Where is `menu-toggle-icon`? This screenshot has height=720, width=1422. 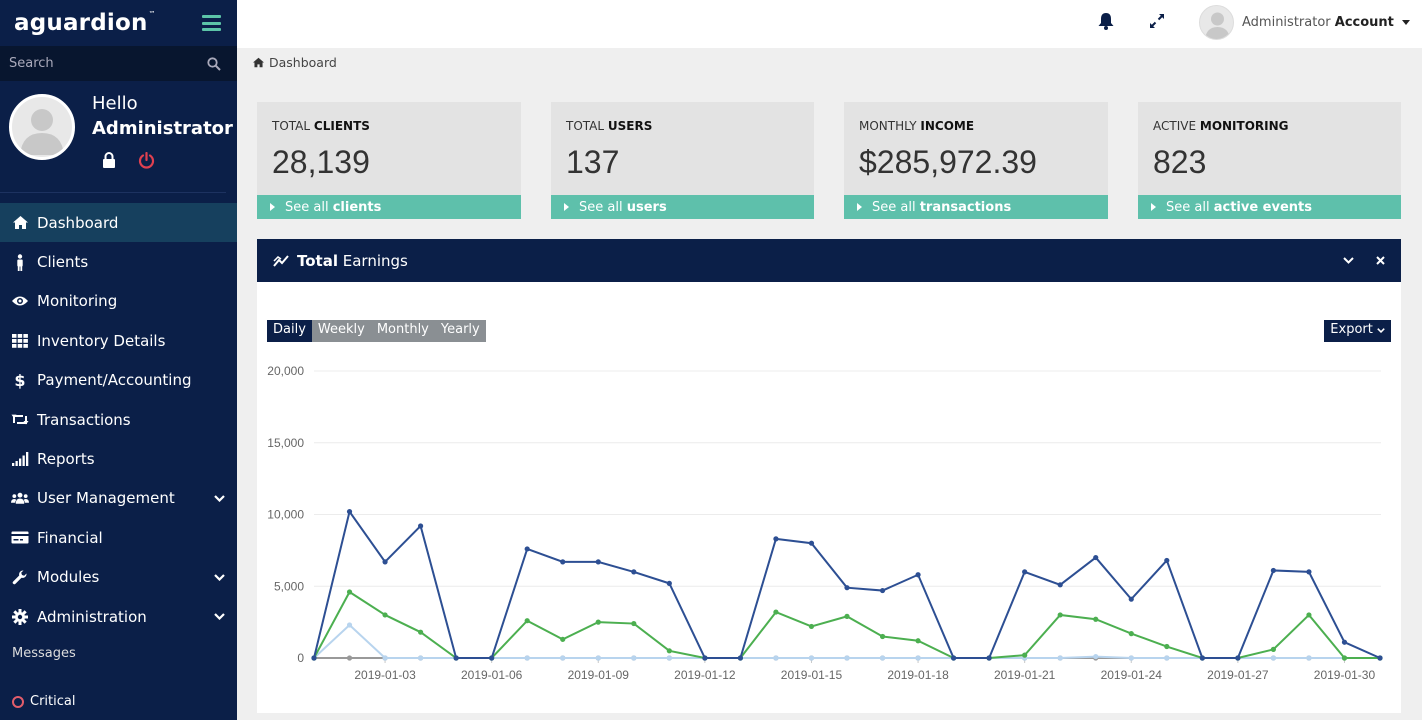 menu-toggle-icon is located at coordinates (211, 23).